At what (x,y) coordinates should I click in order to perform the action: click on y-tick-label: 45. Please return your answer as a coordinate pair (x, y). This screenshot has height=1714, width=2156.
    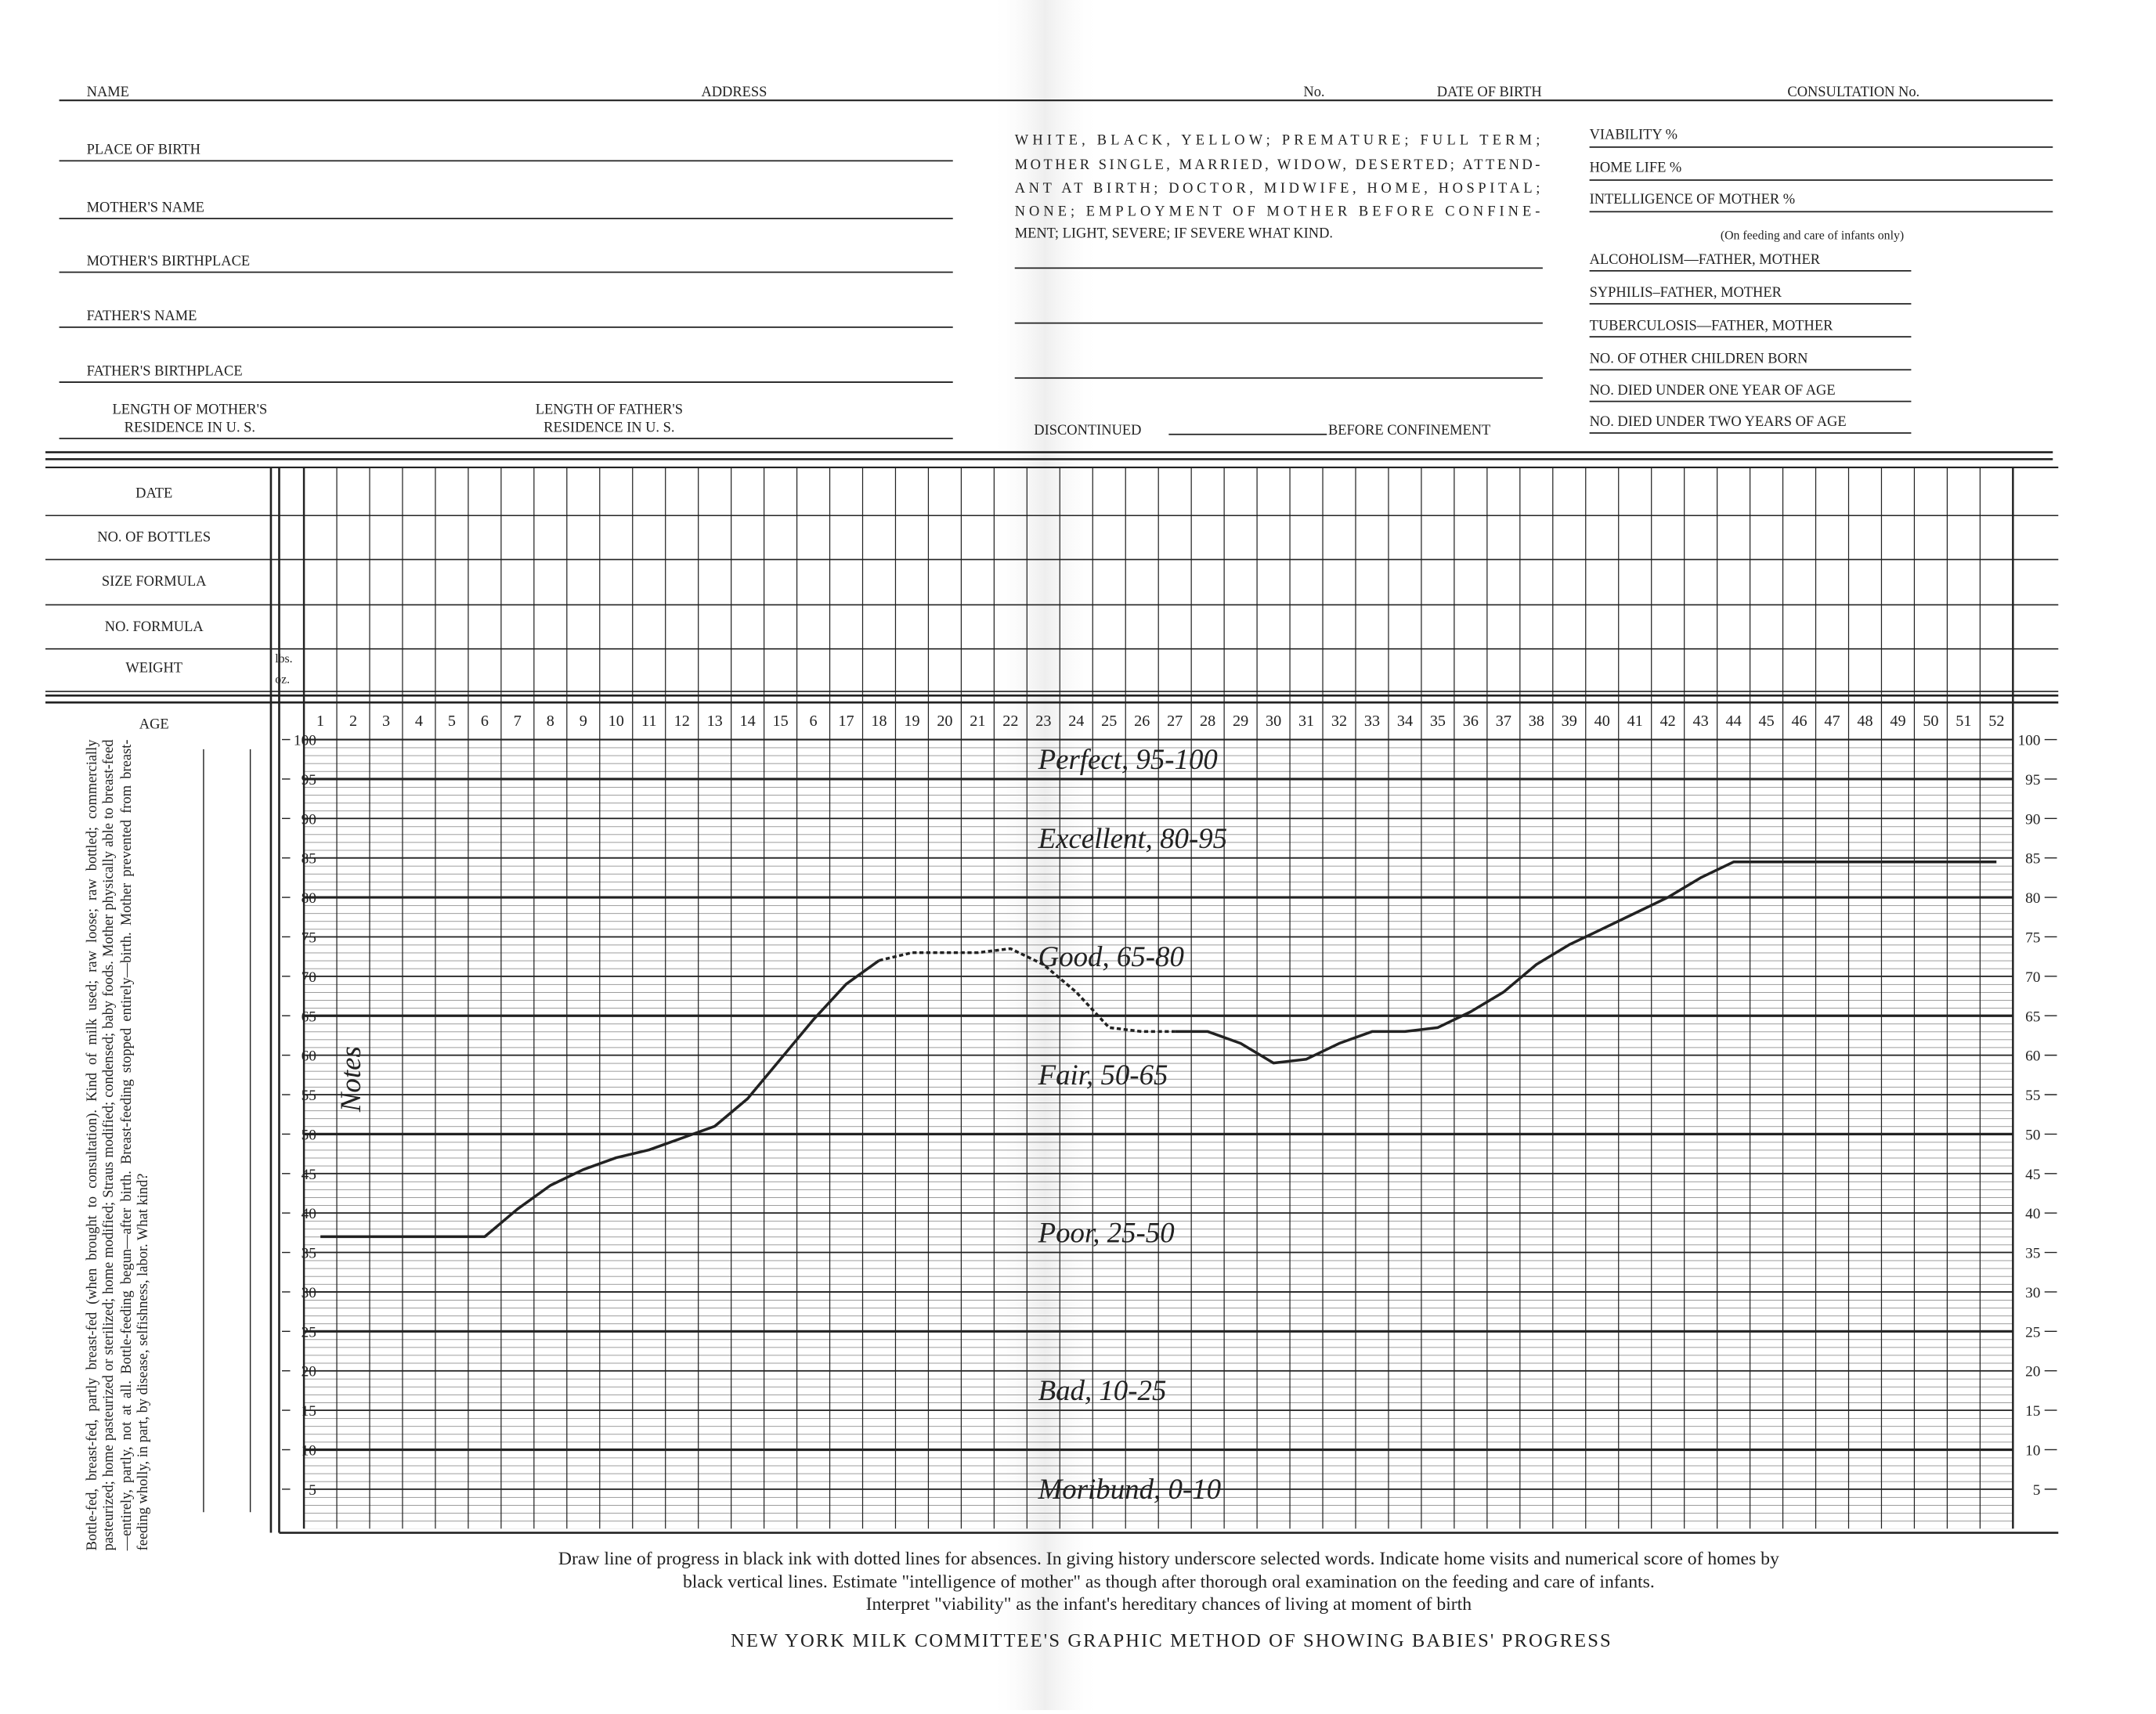
    Looking at the image, I should click on (2032, 1175).